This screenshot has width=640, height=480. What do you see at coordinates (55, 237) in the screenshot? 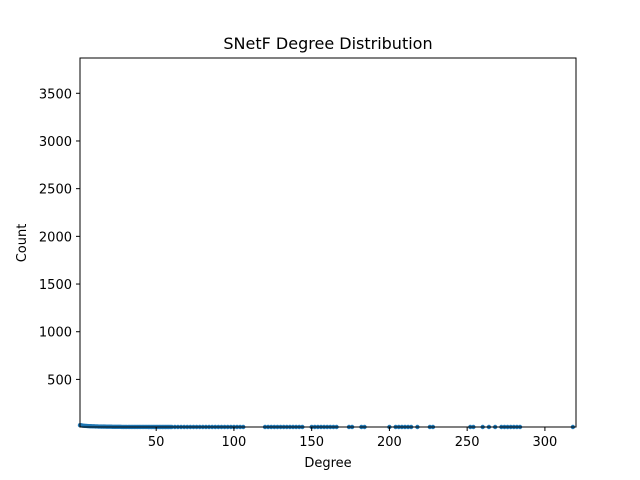
I see `y-tick-label: 2000` at bounding box center [55, 237].